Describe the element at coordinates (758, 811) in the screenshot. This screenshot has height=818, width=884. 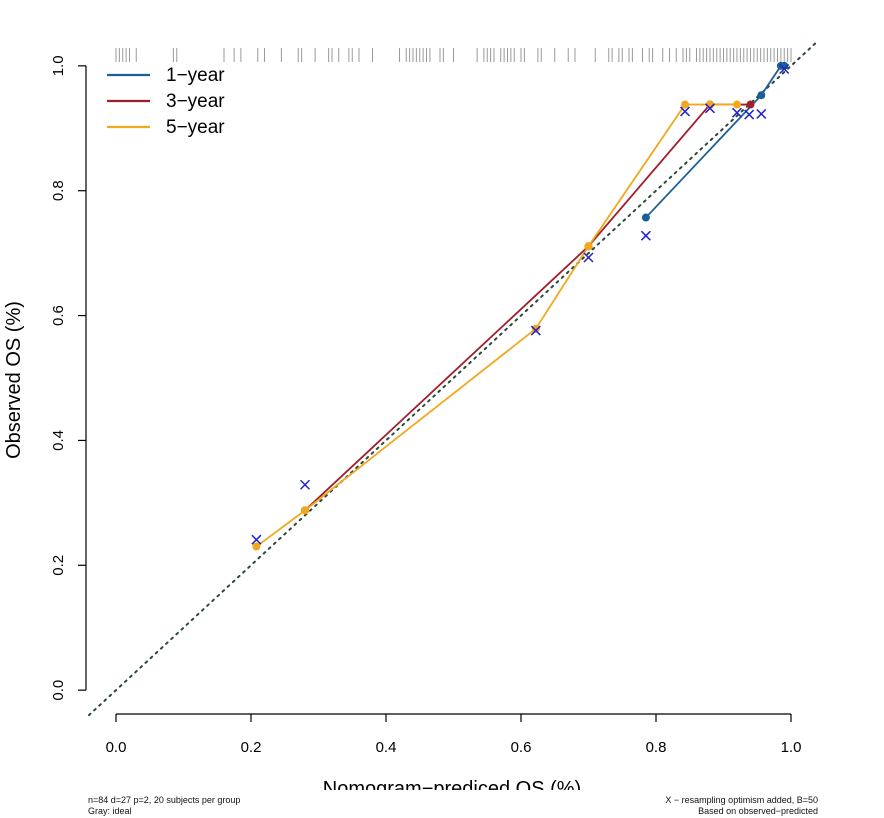
I see `footnote-basis: Based on observed−predicted` at that location.